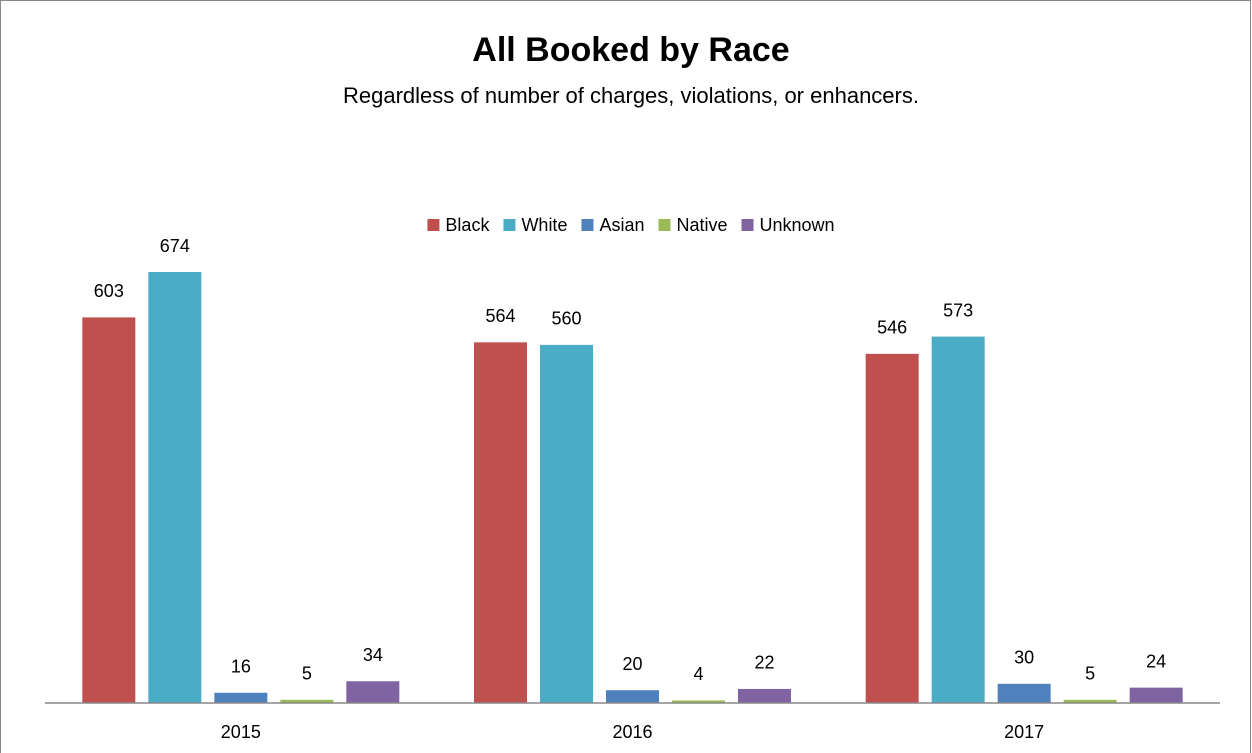 The width and height of the screenshot is (1252, 753). What do you see at coordinates (467, 225) in the screenshot?
I see `legend-label: Black` at bounding box center [467, 225].